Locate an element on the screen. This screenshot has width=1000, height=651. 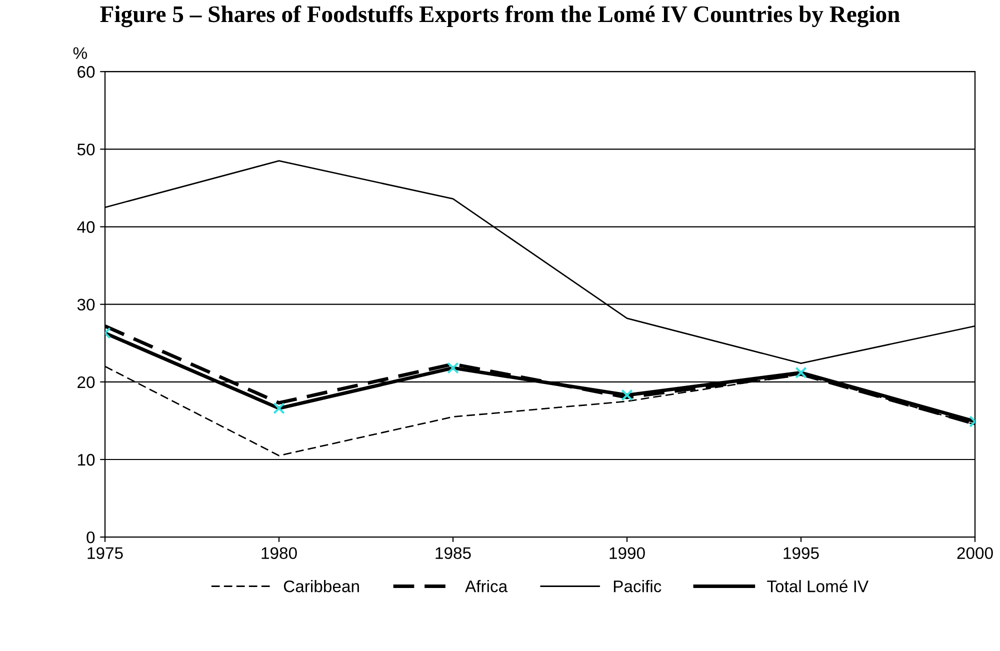
y-tick-label: 20 is located at coordinates (86, 382).